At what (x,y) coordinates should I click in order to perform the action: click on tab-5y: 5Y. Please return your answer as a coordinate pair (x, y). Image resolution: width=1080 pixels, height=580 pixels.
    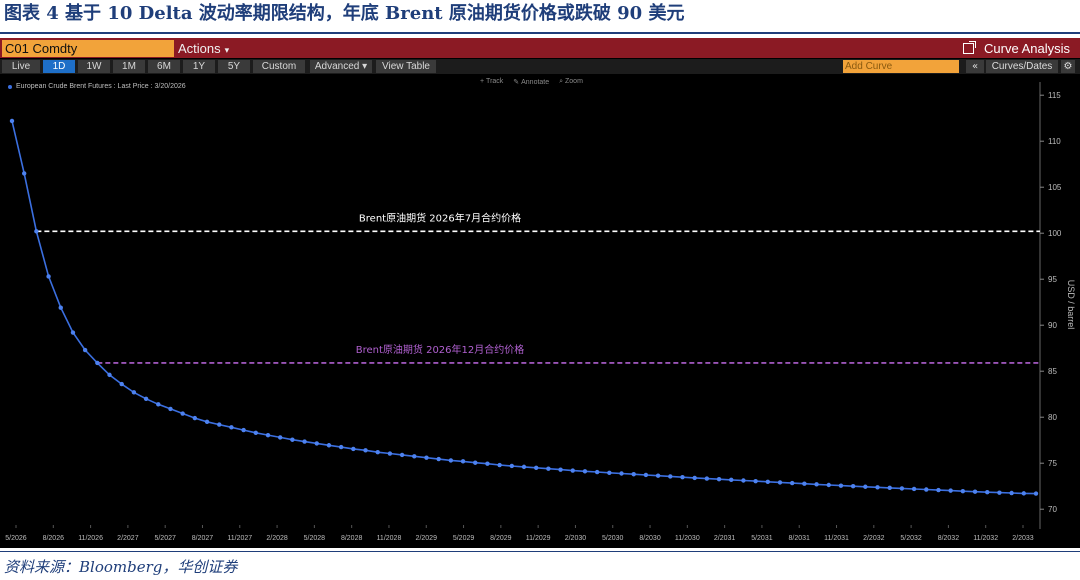
    Looking at the image, I should click on (234, 66).